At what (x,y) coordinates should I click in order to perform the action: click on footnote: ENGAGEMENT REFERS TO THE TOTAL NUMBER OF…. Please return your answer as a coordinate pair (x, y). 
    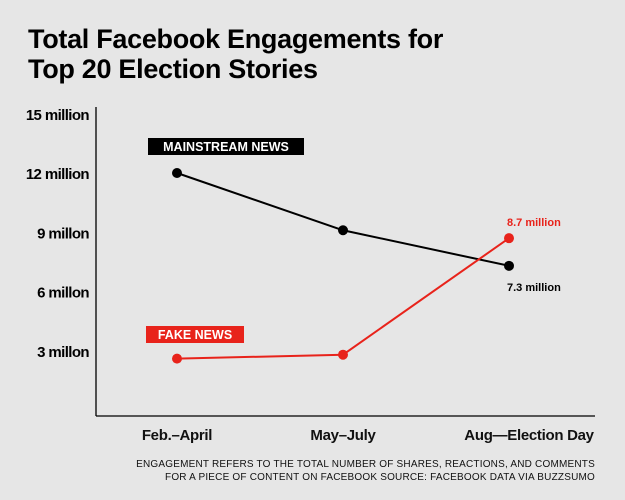
    Looking at the image, I should click on (365, 471).